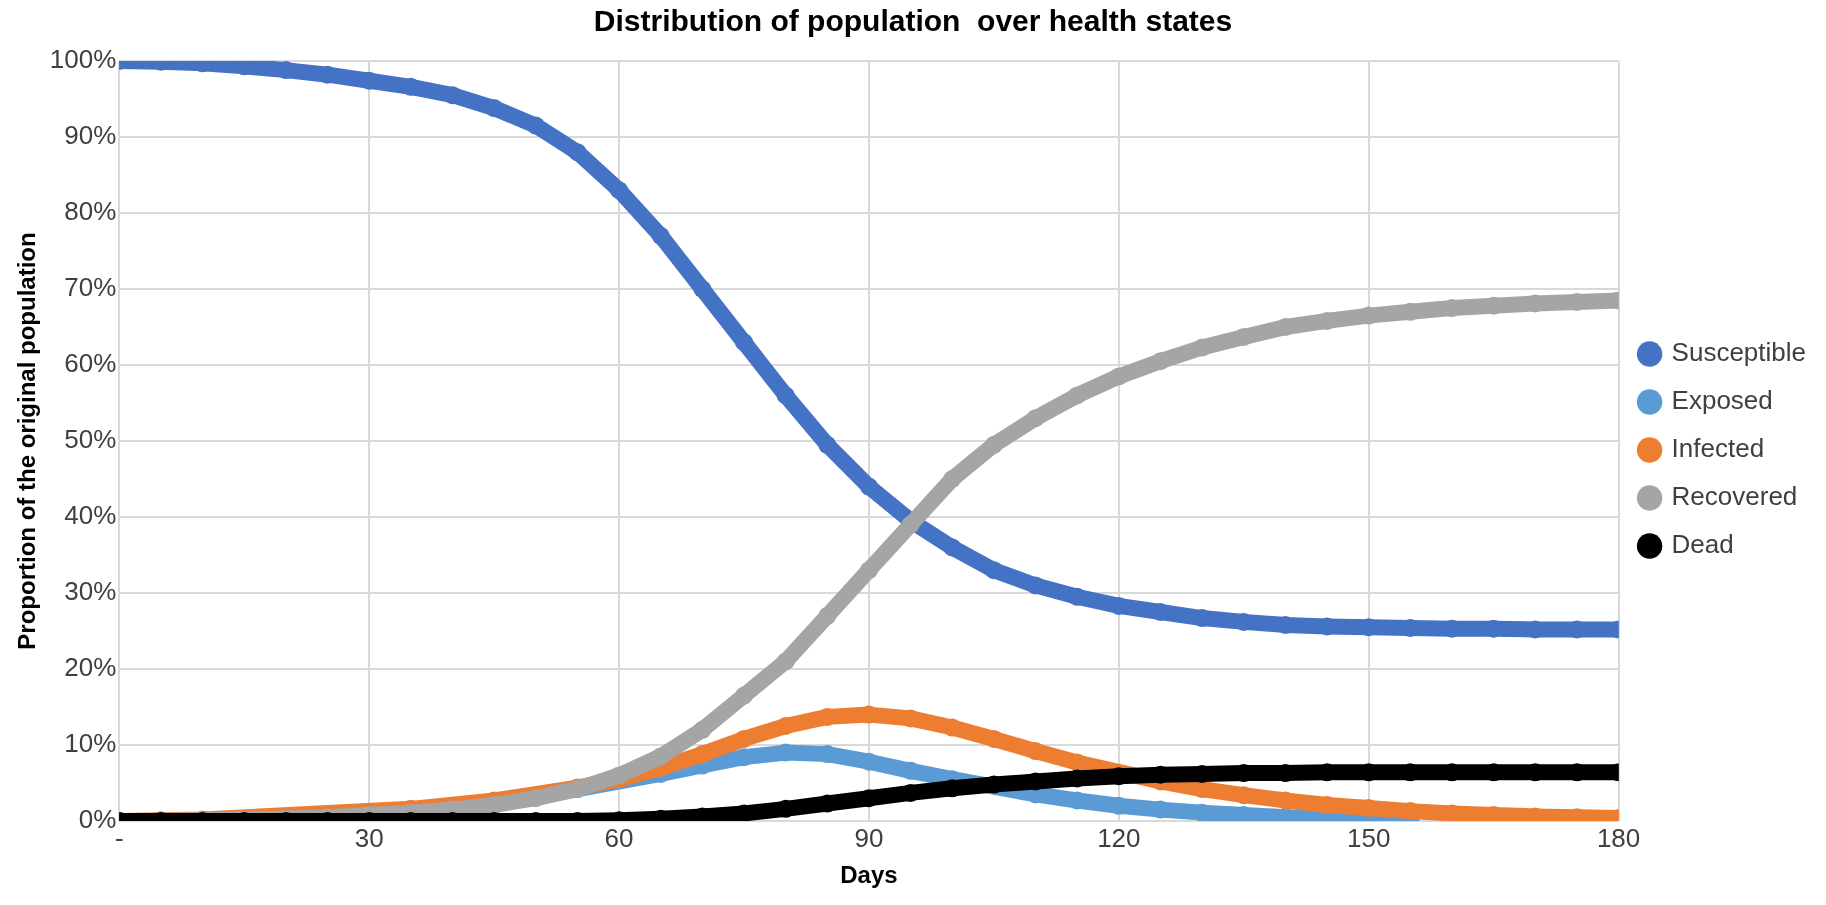 The height and width of the screenshot is (905, 1826). I want to click on y-tick-label: 60%, so click(90, 363).